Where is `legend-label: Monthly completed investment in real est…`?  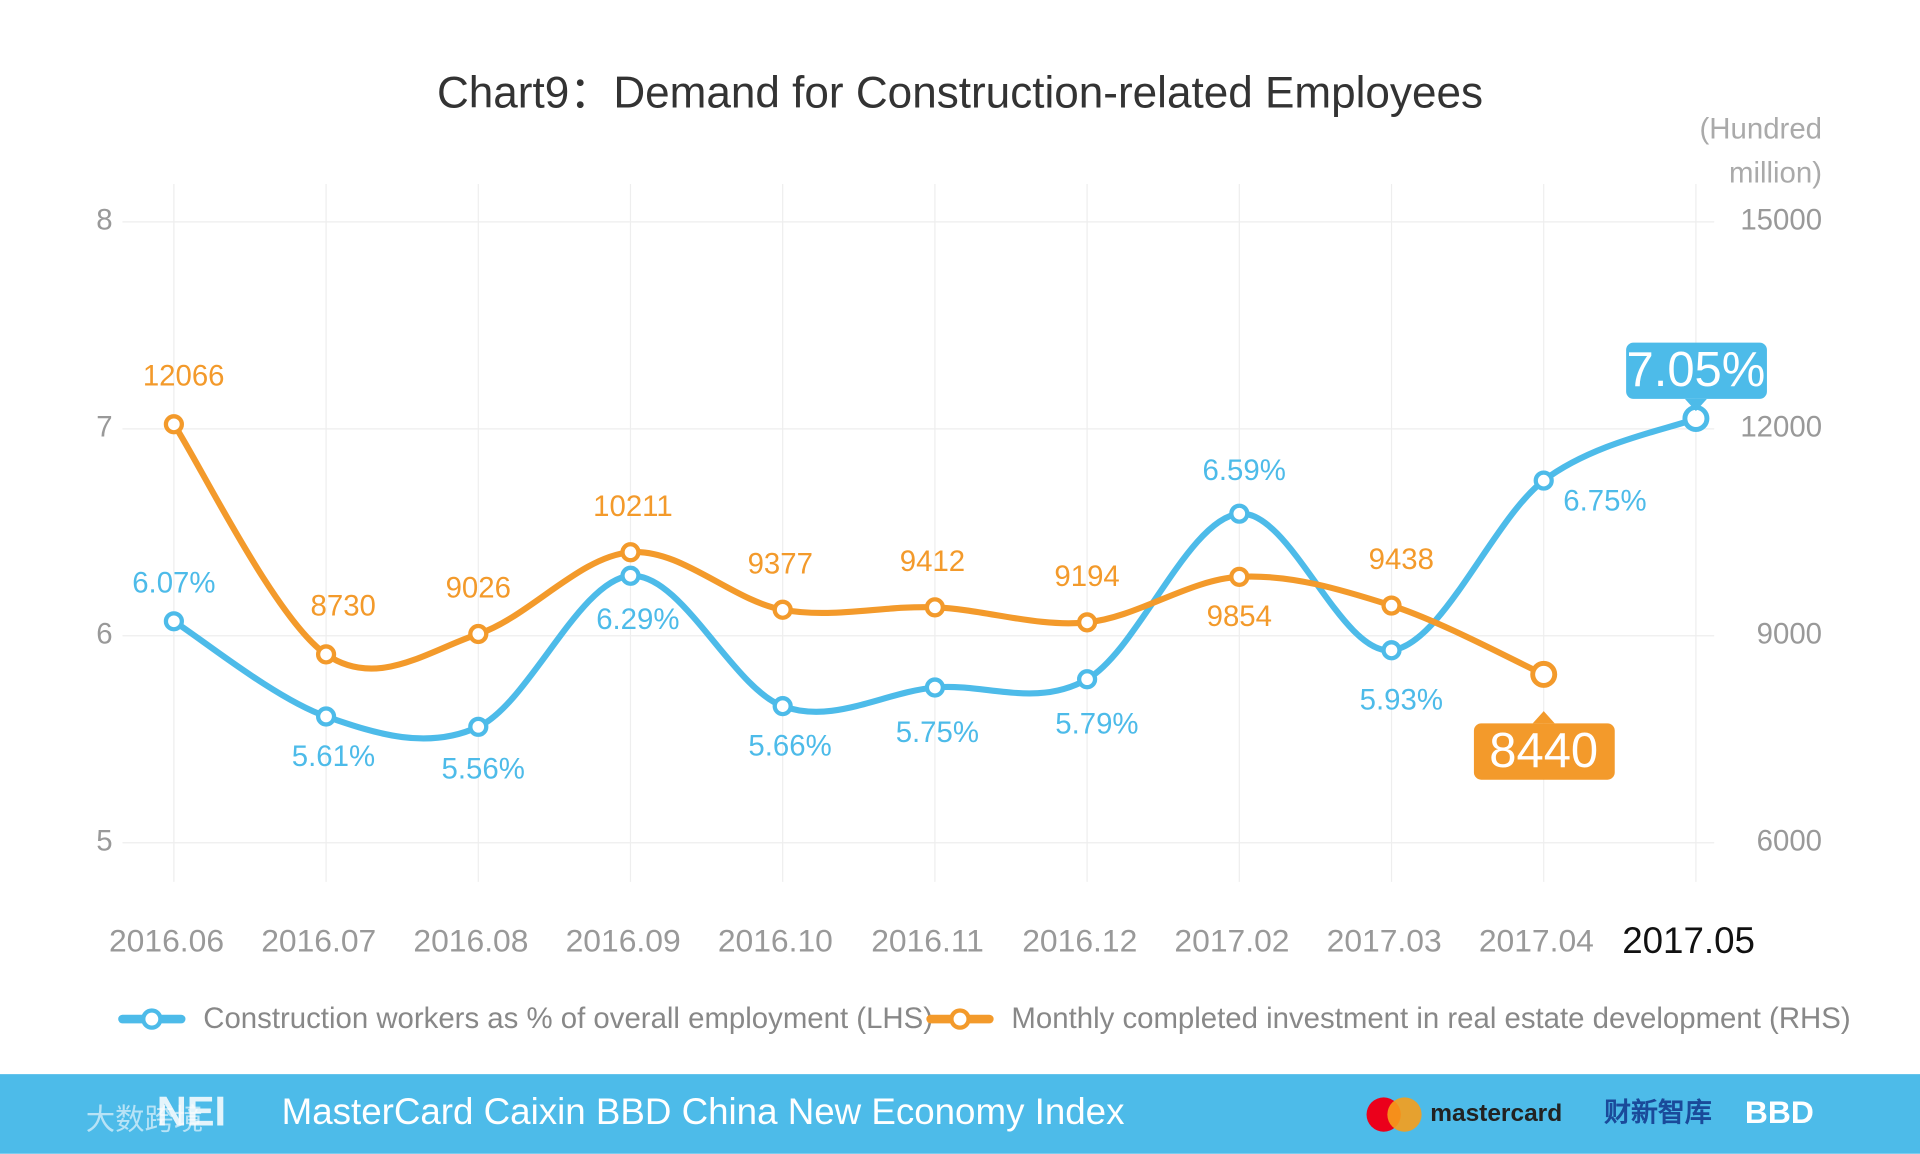
legend-label: Monthly completed investment in real est… is located at coordinates (1430, 1018).